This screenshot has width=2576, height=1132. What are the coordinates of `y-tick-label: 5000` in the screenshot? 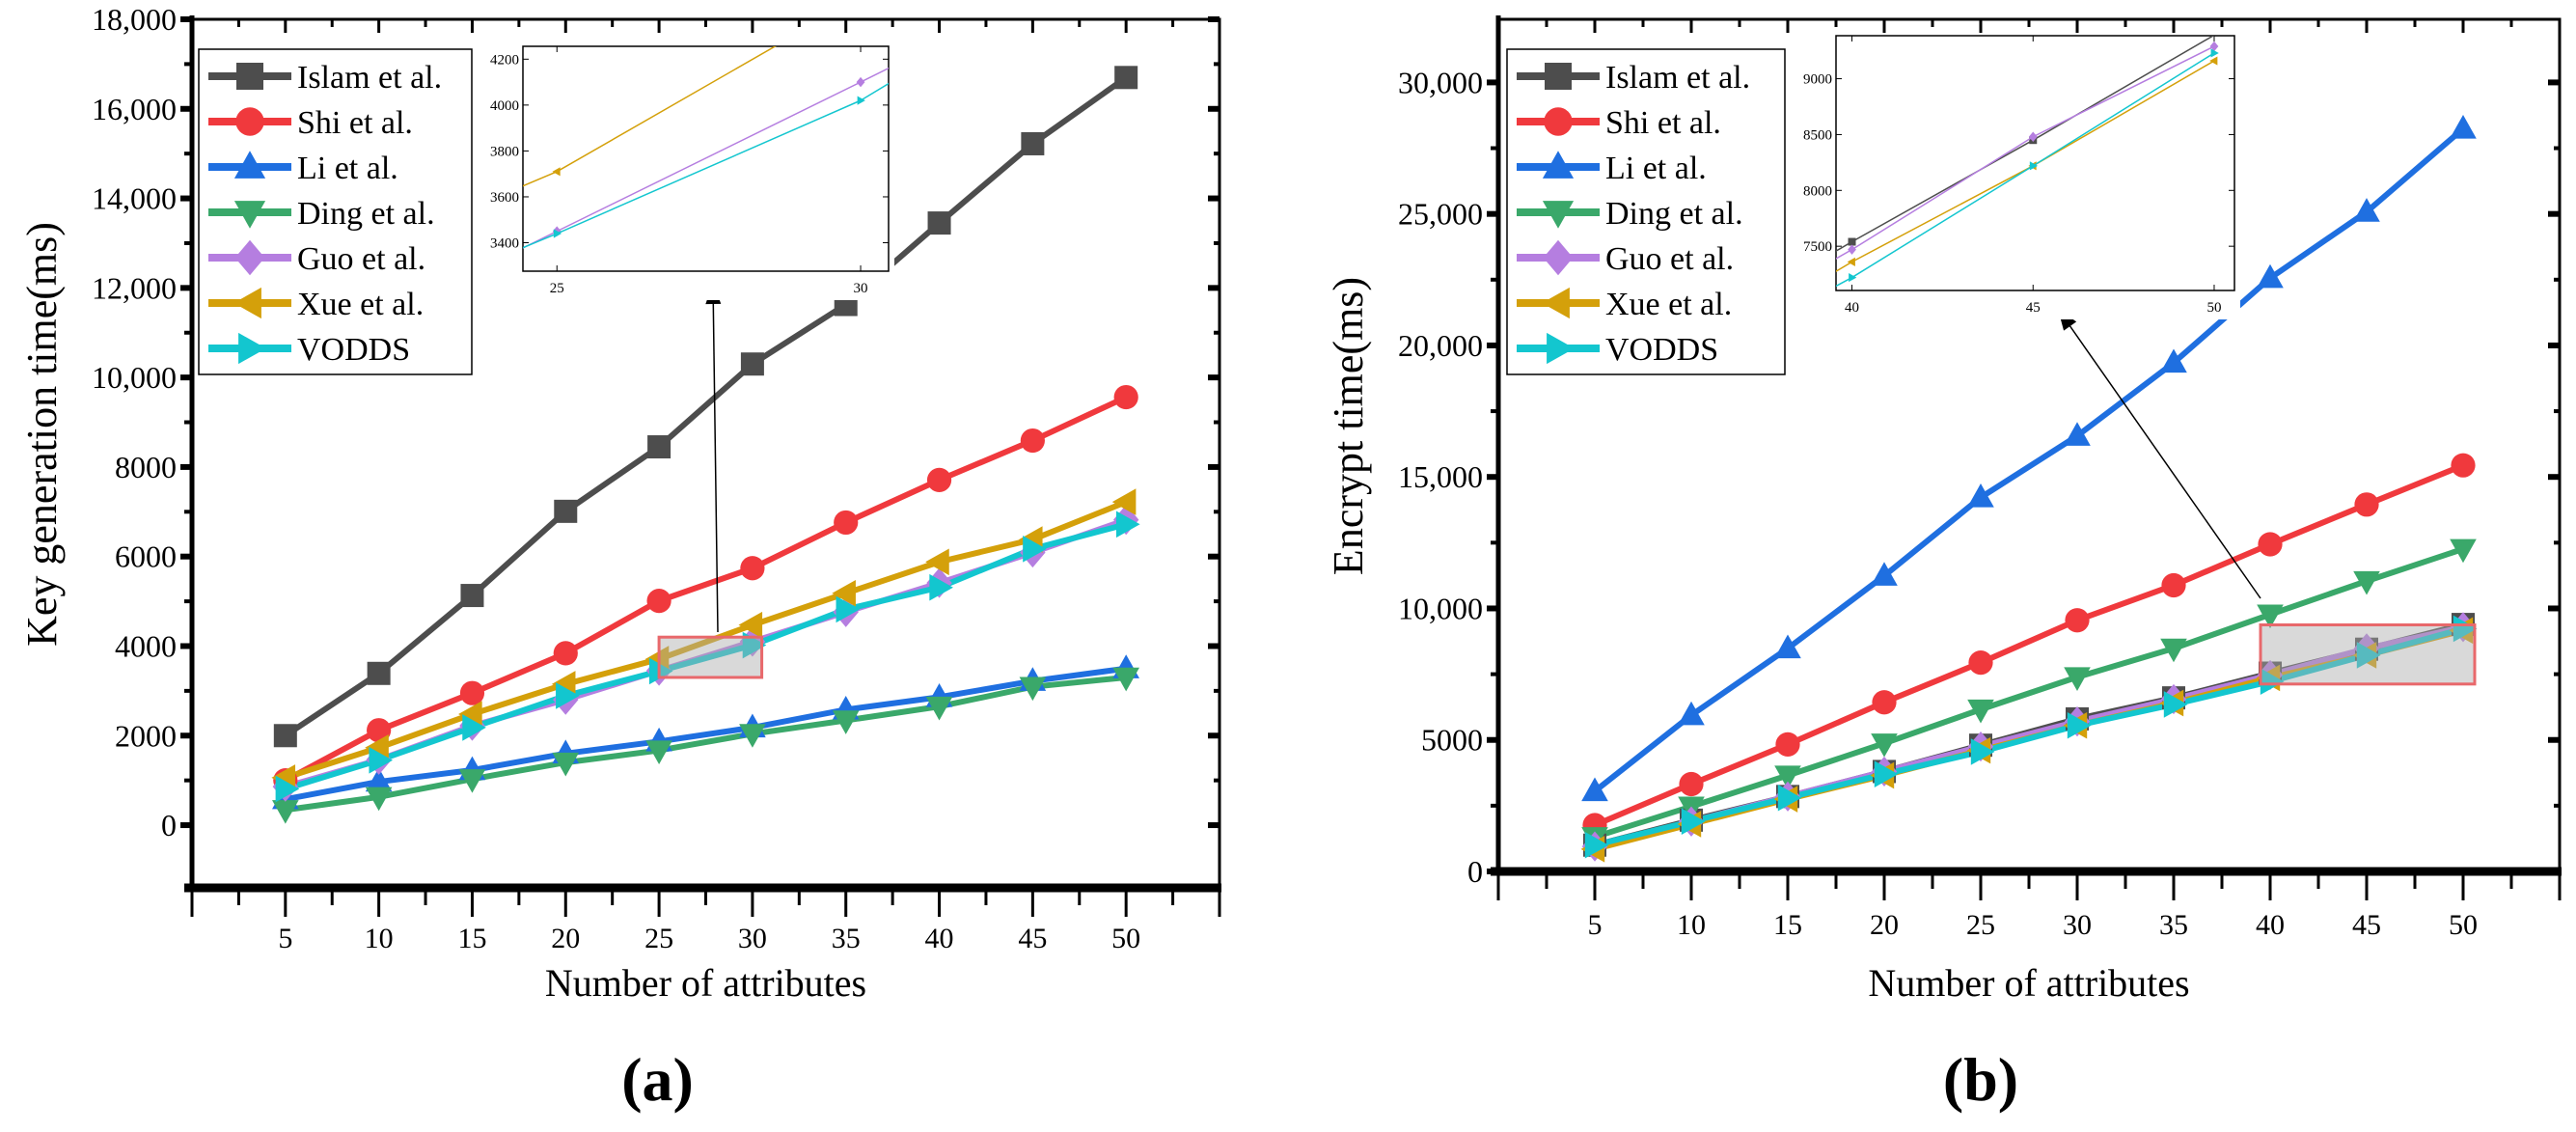 It's located at (1452, 741).